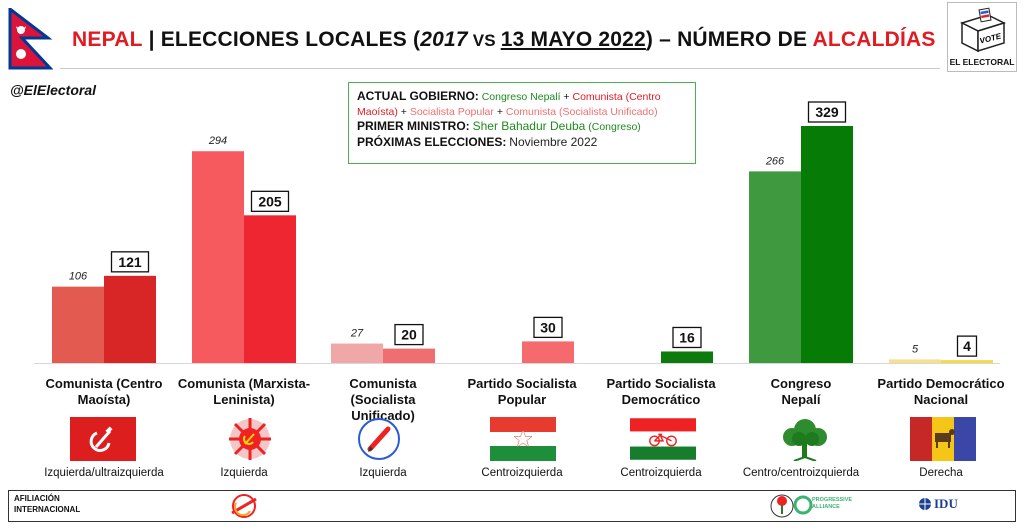 The height and width of the screenshot is (530, 1024). I want to click on value-label-2022: 205, so click(270, 201).